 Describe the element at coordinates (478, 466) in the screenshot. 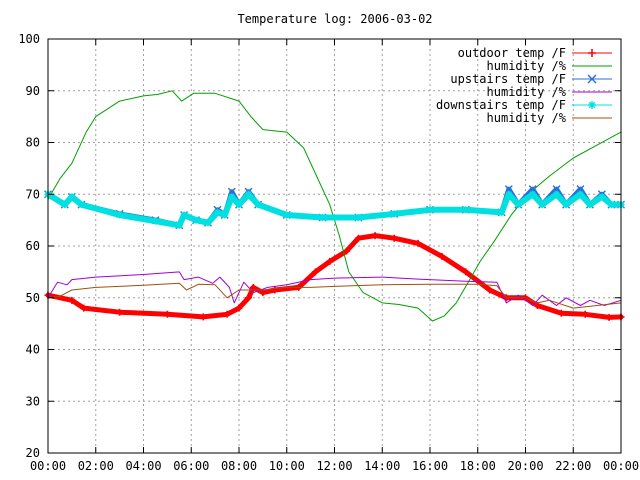

I see `x-tick-label: 18:00` at that location.